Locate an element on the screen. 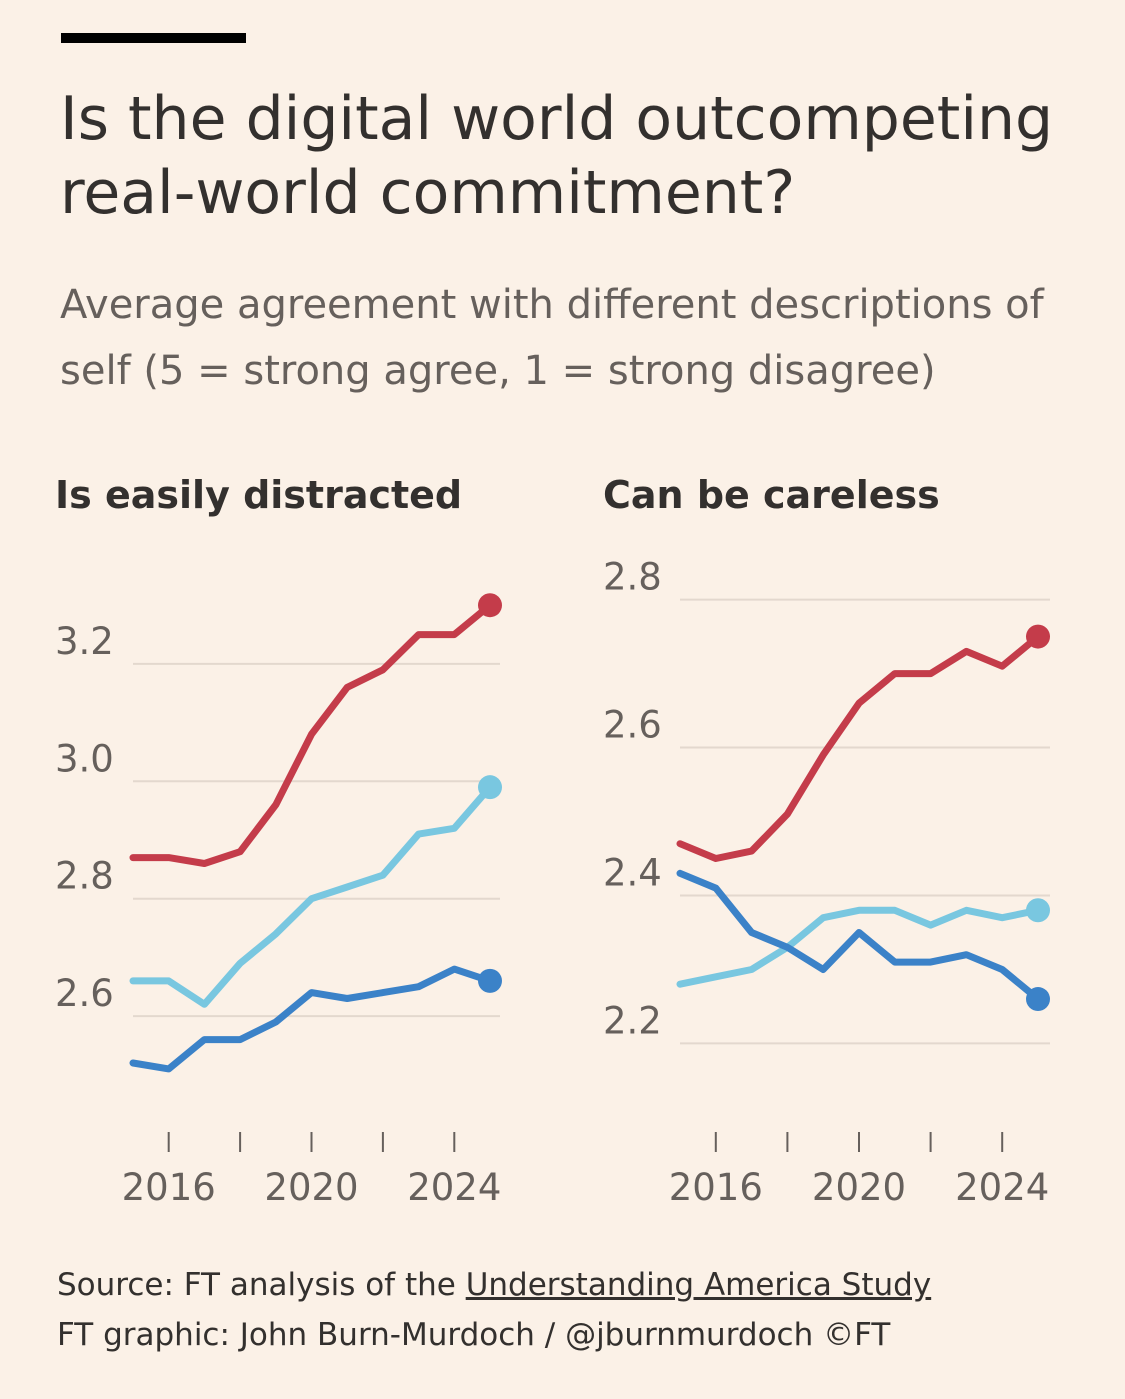  series-end-dot-careless-red is located at coordinates (1038, 636).